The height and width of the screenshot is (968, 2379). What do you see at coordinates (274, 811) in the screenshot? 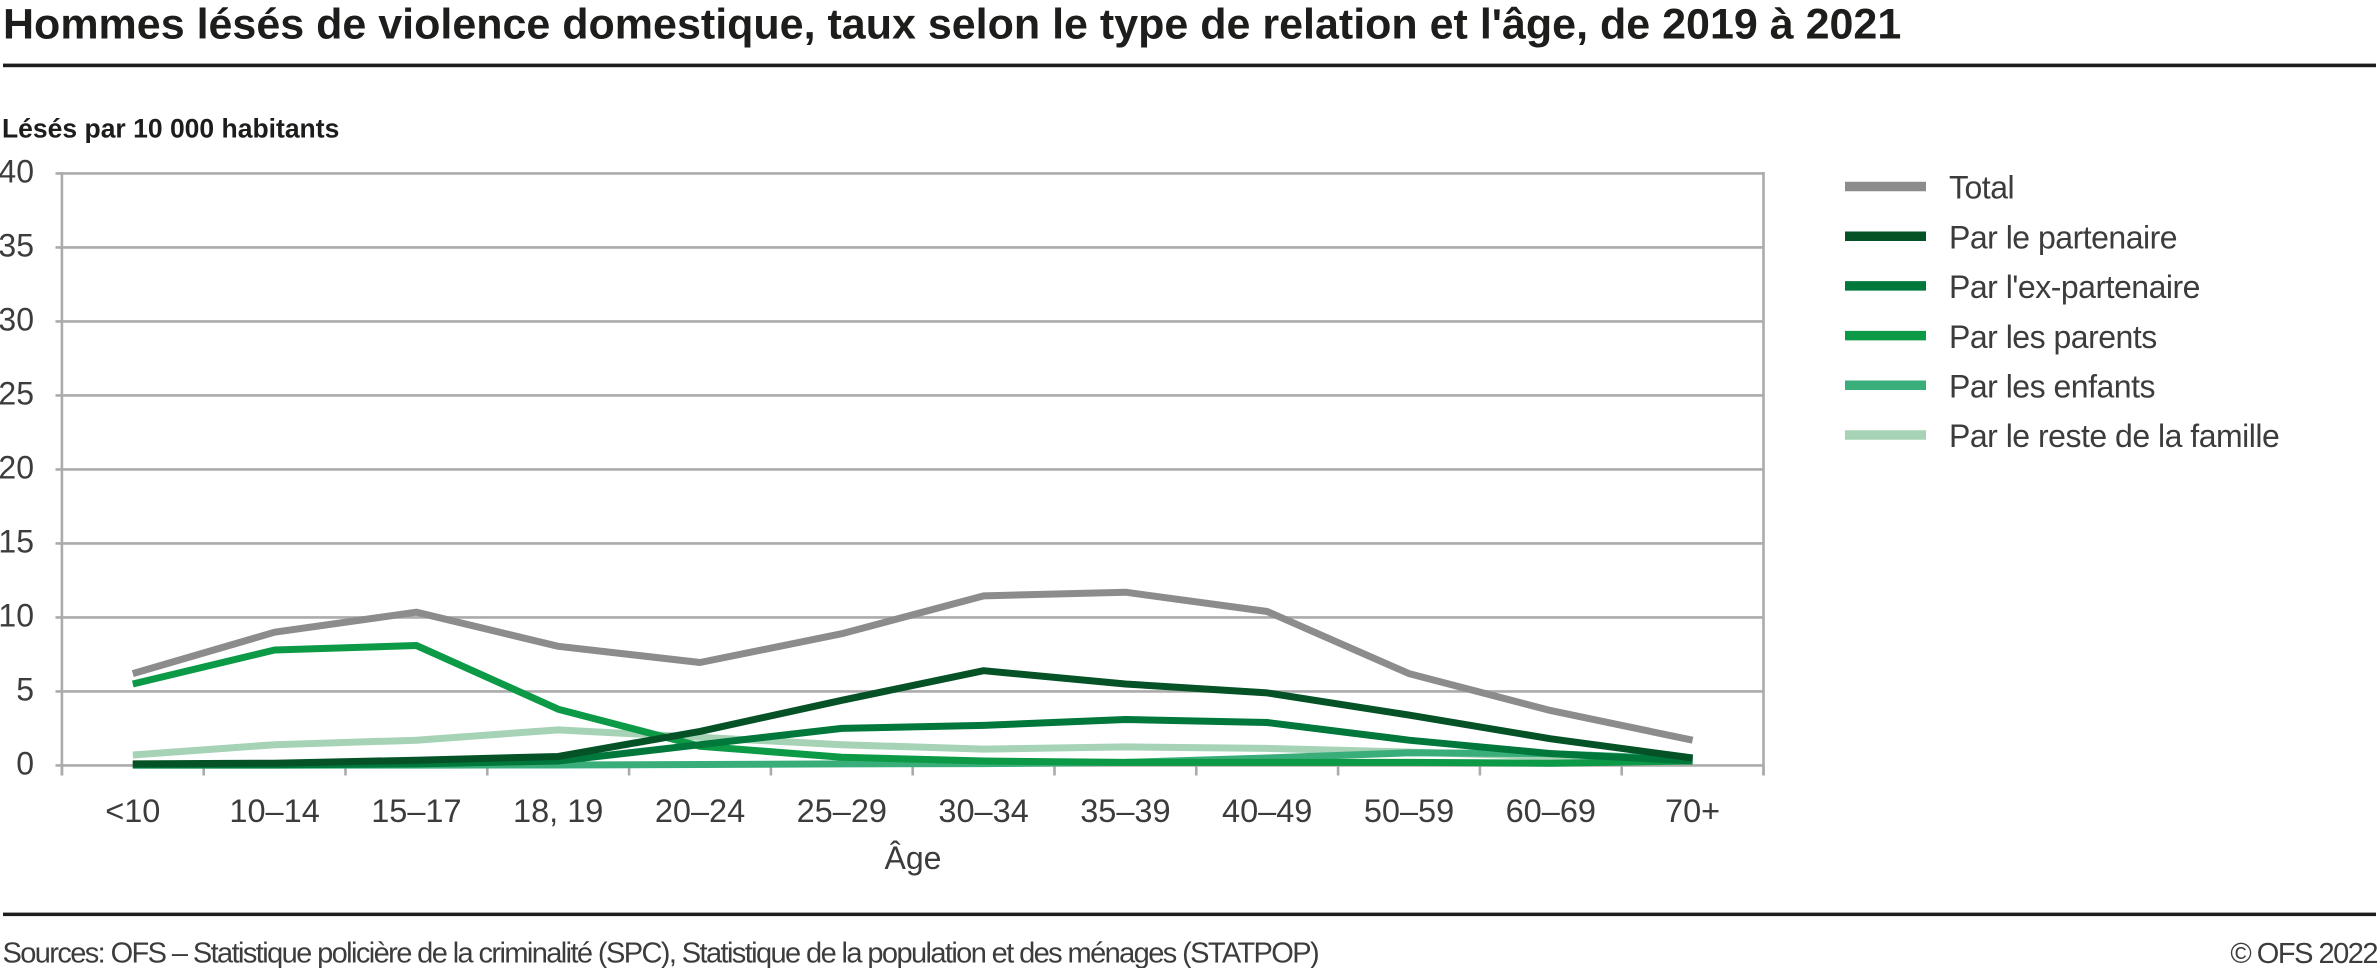
I see `svg-text: 10–14` at bounding box center [274, 811].